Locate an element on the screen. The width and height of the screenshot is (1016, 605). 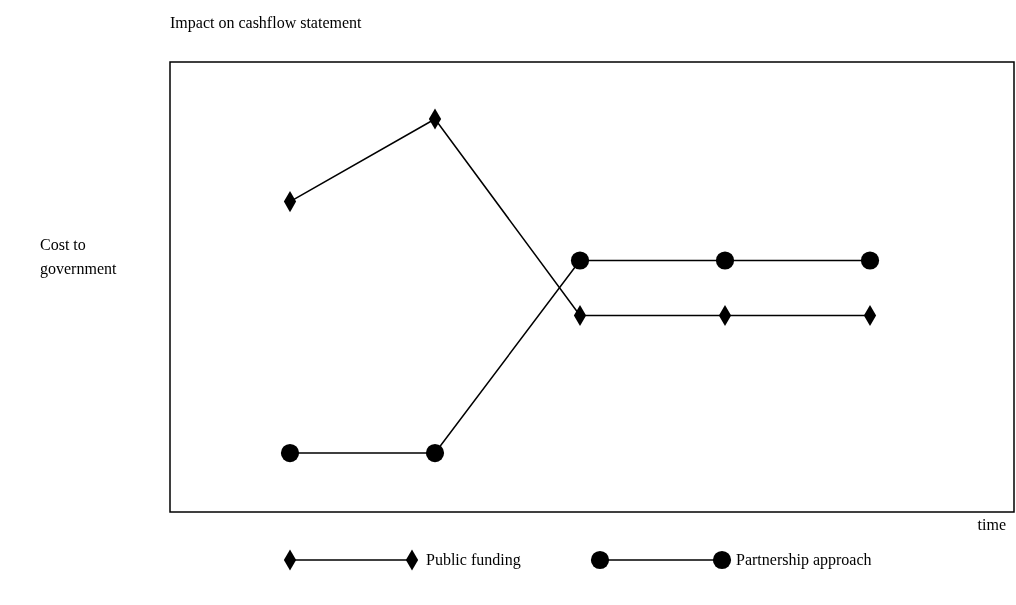
legend-label: Public funding is located at coordinates (473, 560).